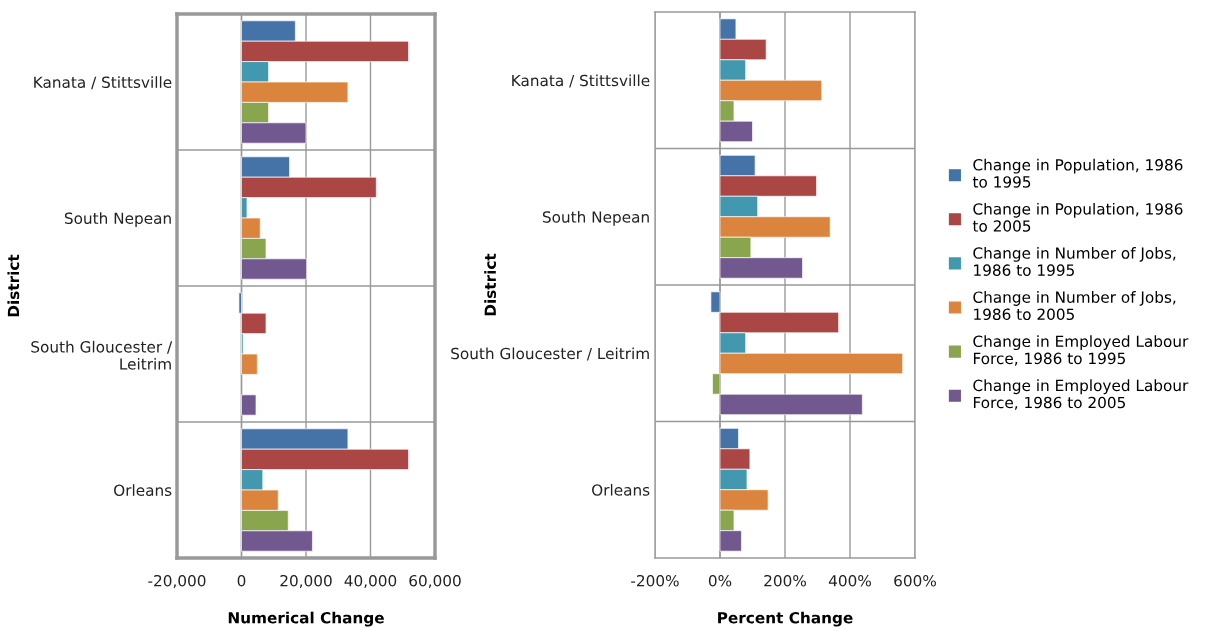 This screenshot has width=1220, height=634. Describe the element at coordinates (1074, 306) in the screenshot. I see `legend-label: Change in Number of Jobs, 1986 to 2005` at that location.